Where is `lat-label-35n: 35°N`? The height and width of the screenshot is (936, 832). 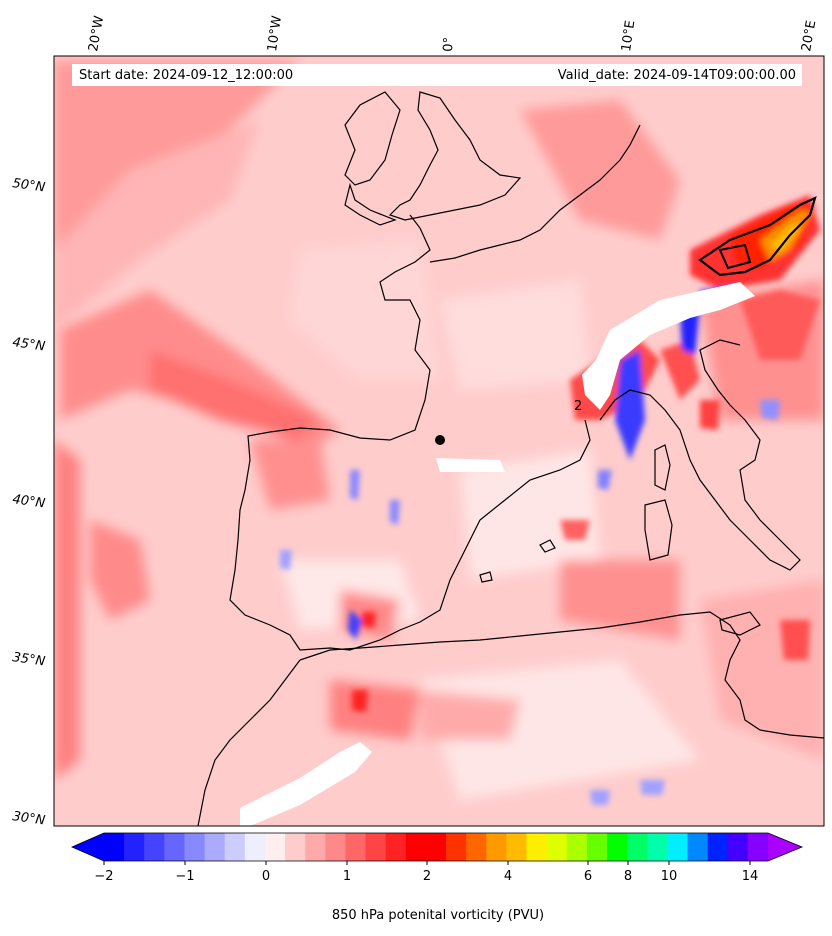 lat-label-35n: 35°N is located at coordinates (28, 659).